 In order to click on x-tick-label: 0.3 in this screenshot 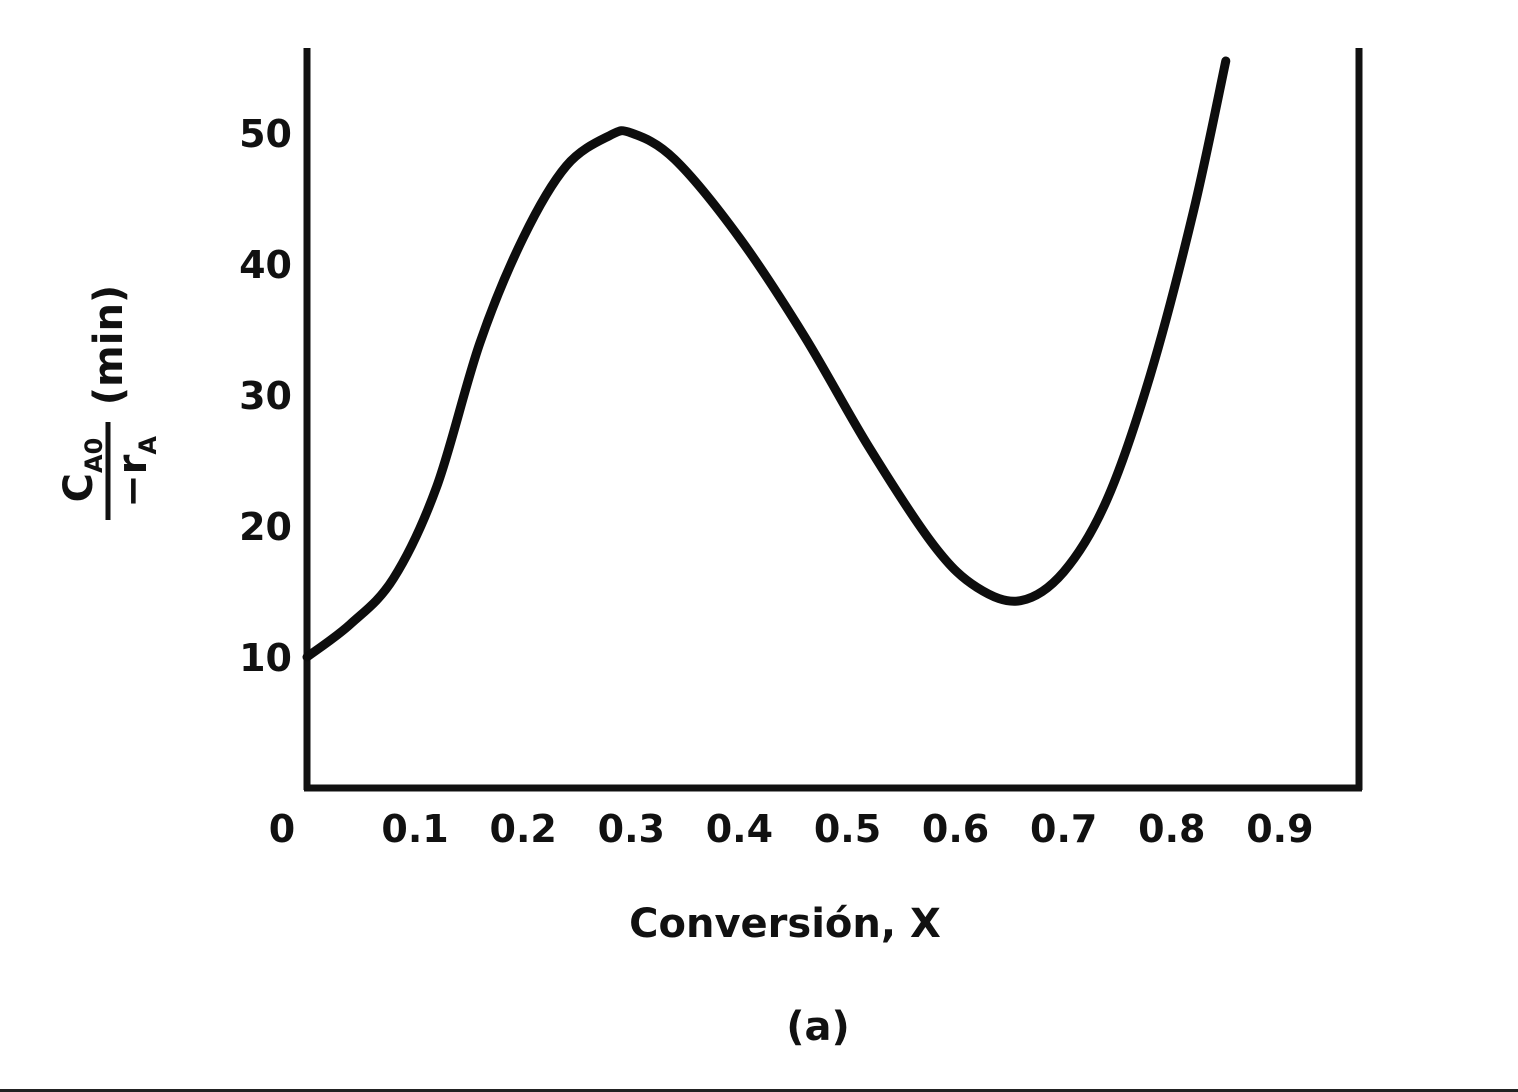, I will do `click(631, 829)`.